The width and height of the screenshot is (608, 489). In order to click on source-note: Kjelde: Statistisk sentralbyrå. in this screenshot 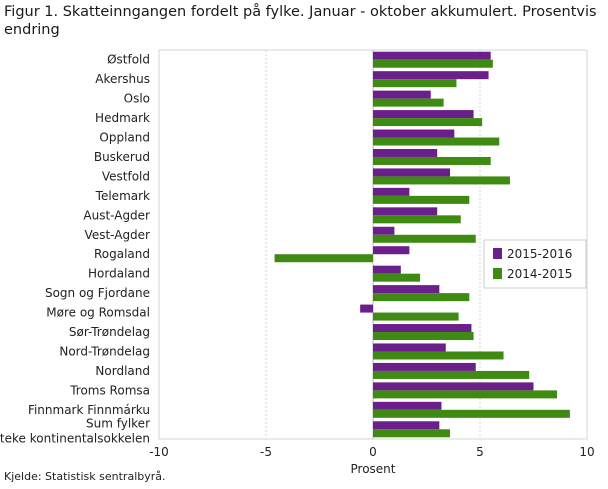, I will do `click(85, 476)`.